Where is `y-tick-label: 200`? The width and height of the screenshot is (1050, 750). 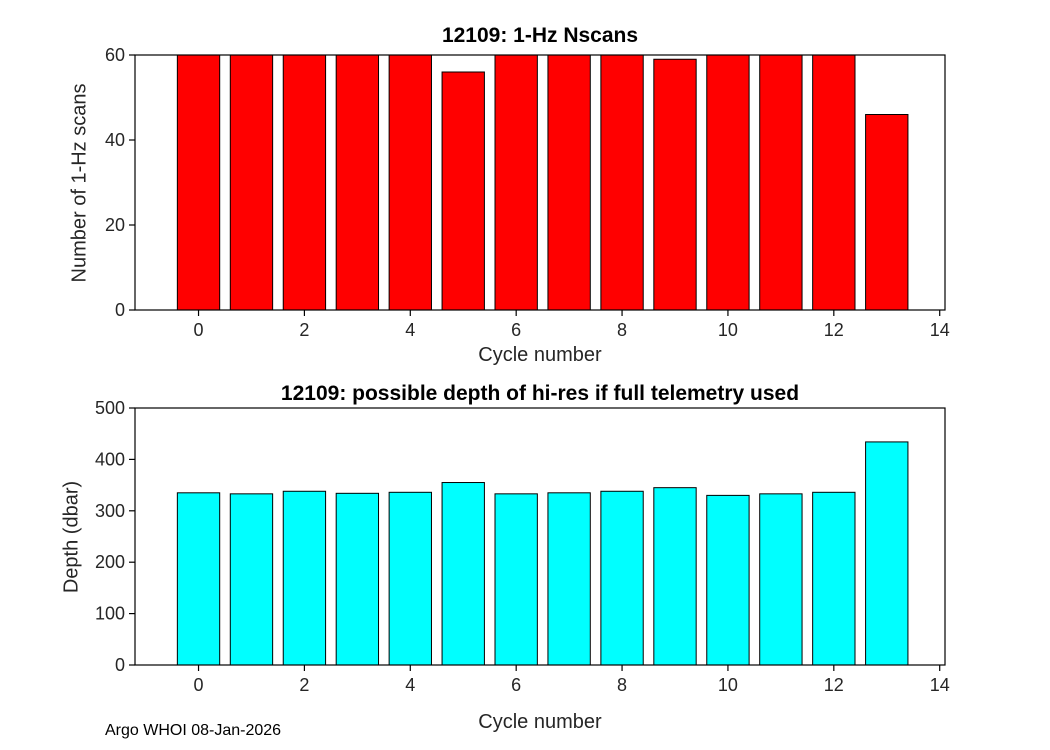
y-tick-label: 200 is located at coordinates (110, 562).